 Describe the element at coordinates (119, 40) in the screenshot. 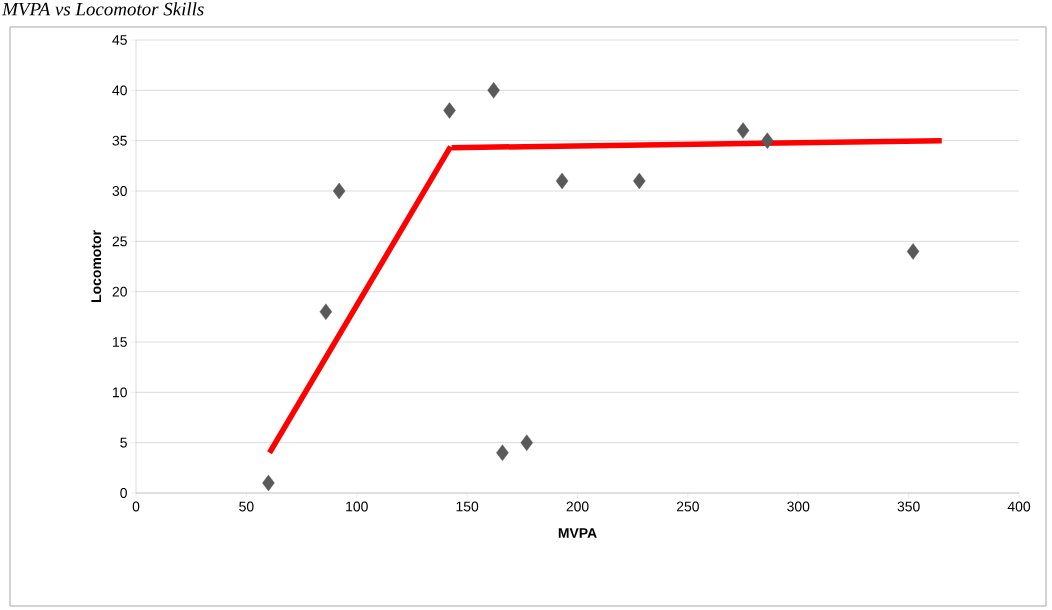

I see `y-tick-label: 45` at that location.